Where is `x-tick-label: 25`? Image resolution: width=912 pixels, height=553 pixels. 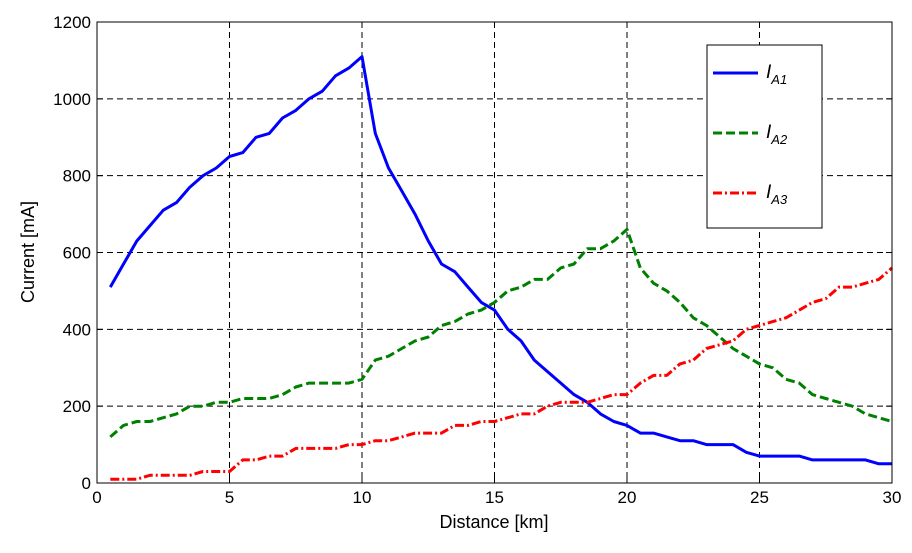
x-tick-label: 25 is located at coordinates (759, 497).